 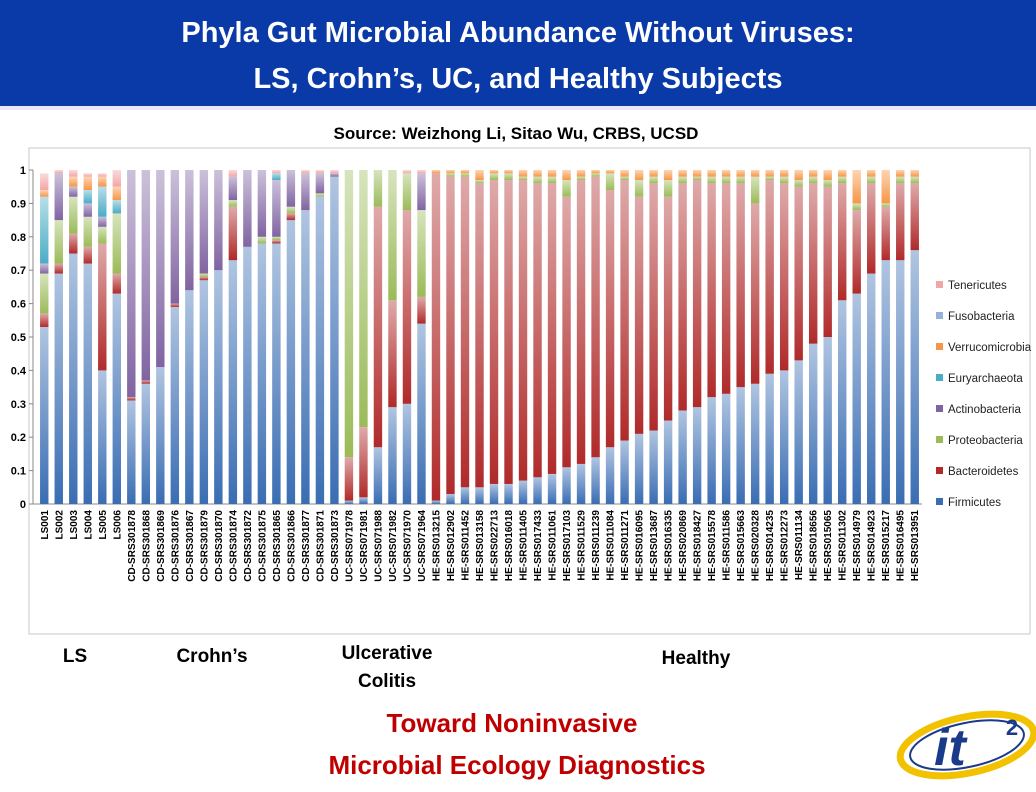 I want to click on x-tick-label: HE-SRS014235, so click(x=770, y=546).